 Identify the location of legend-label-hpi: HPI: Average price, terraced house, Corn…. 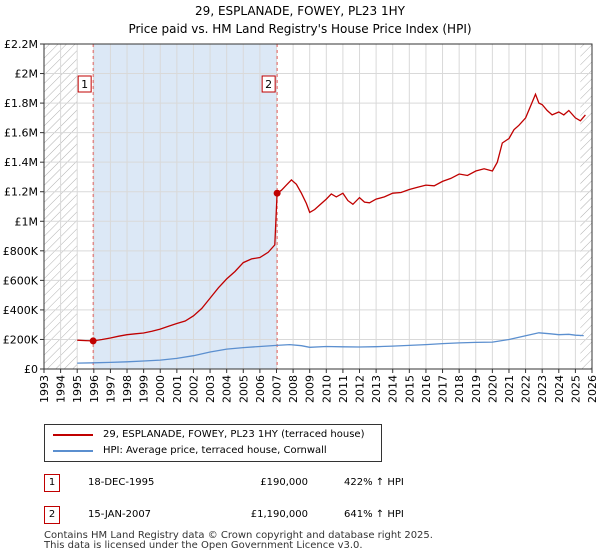
(215, 450).